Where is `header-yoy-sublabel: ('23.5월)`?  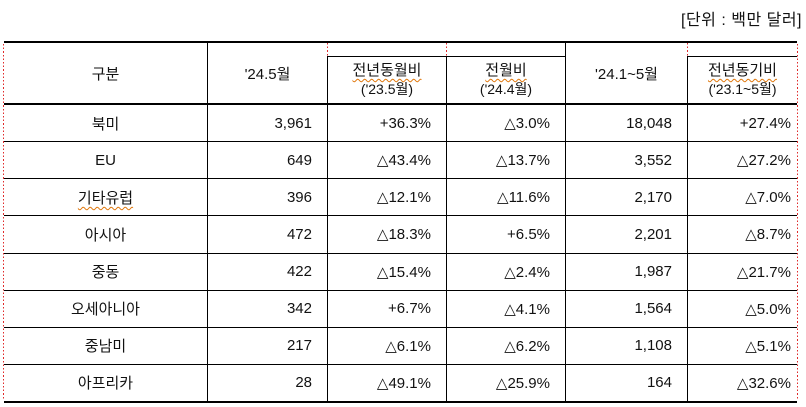
header-yoy-sublabel: ('23.5월) is located at coordinates (387, 88).